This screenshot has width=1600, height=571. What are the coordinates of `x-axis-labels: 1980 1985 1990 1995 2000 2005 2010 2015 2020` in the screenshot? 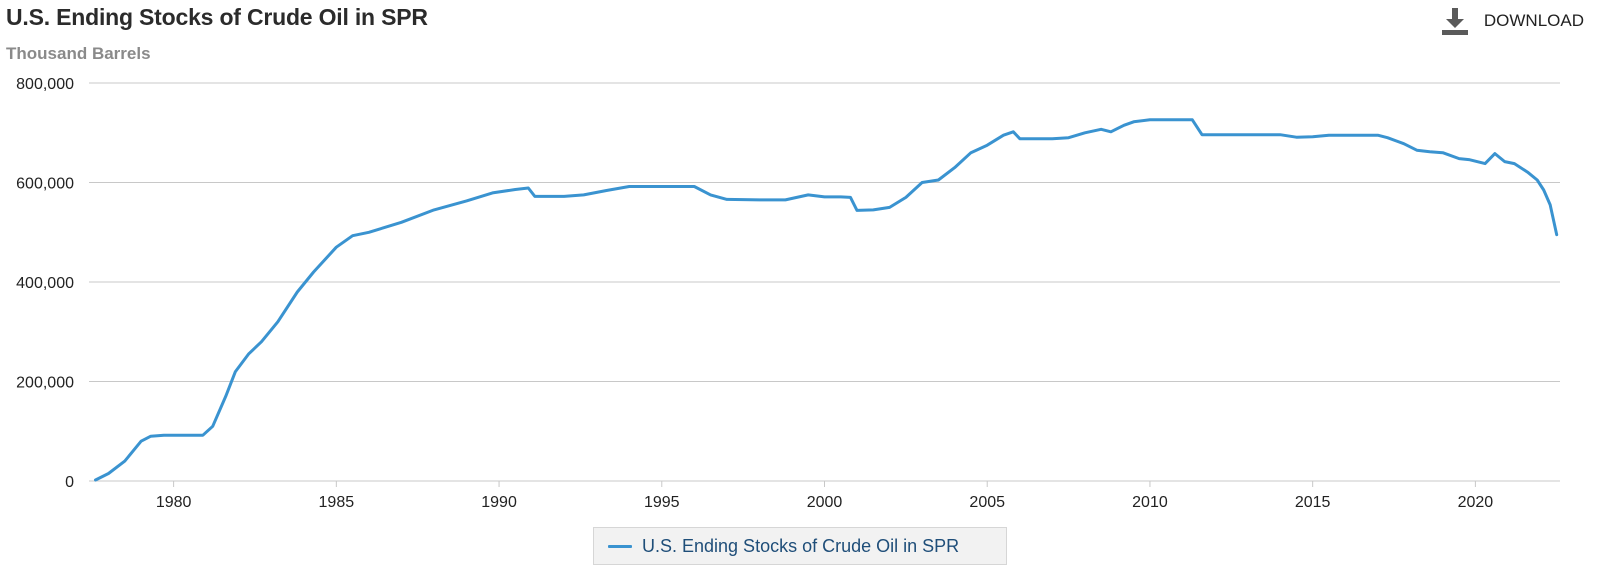 It's located at (824, 496).